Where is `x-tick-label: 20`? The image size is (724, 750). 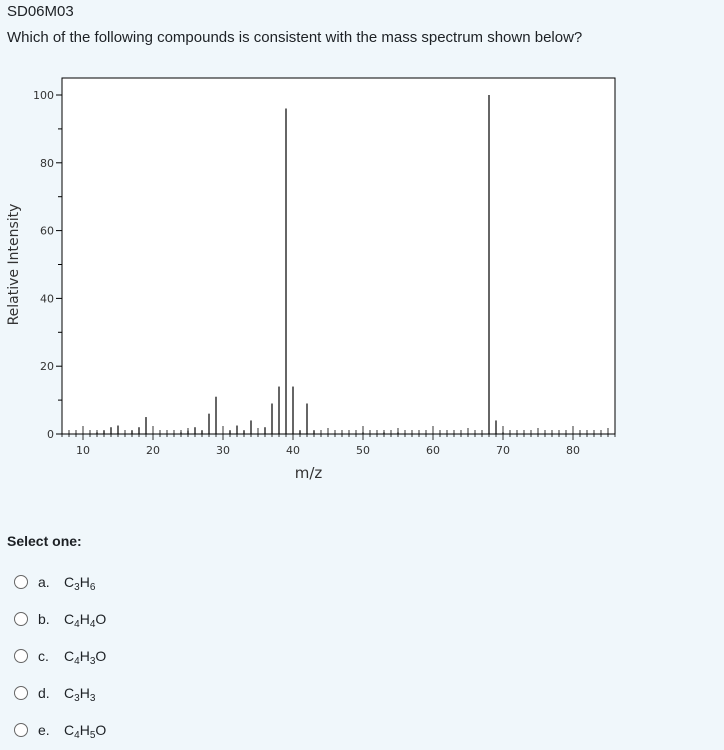
x-tick-label: 20 is located at coordinates (153, 450).